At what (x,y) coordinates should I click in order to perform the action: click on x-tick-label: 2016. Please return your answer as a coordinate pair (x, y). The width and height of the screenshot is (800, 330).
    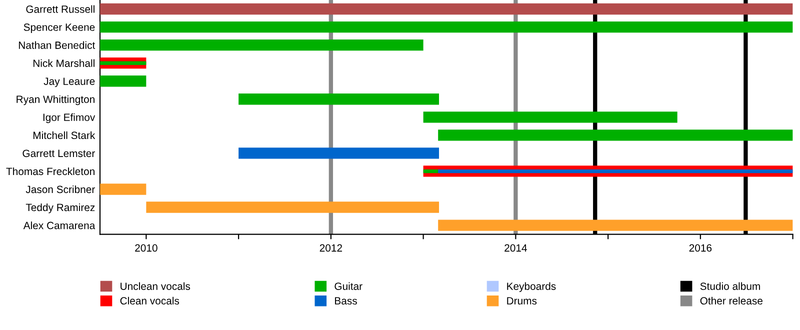
    Looking at the image, I should click on (700, 248).